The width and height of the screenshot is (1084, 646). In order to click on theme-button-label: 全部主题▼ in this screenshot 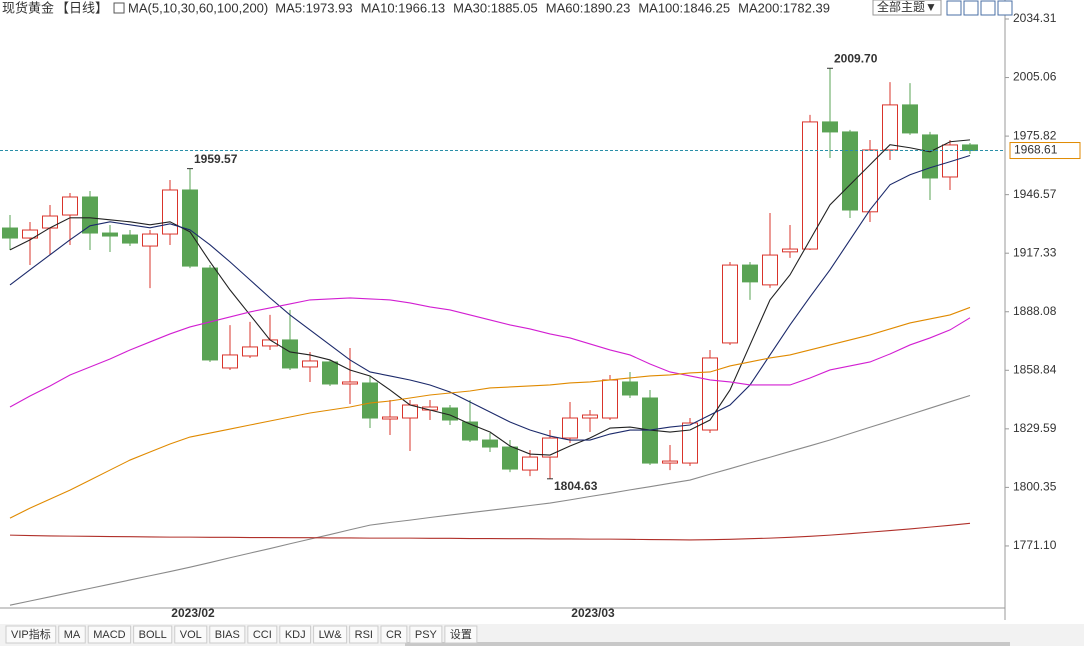, I will do `click(907, 7)`.